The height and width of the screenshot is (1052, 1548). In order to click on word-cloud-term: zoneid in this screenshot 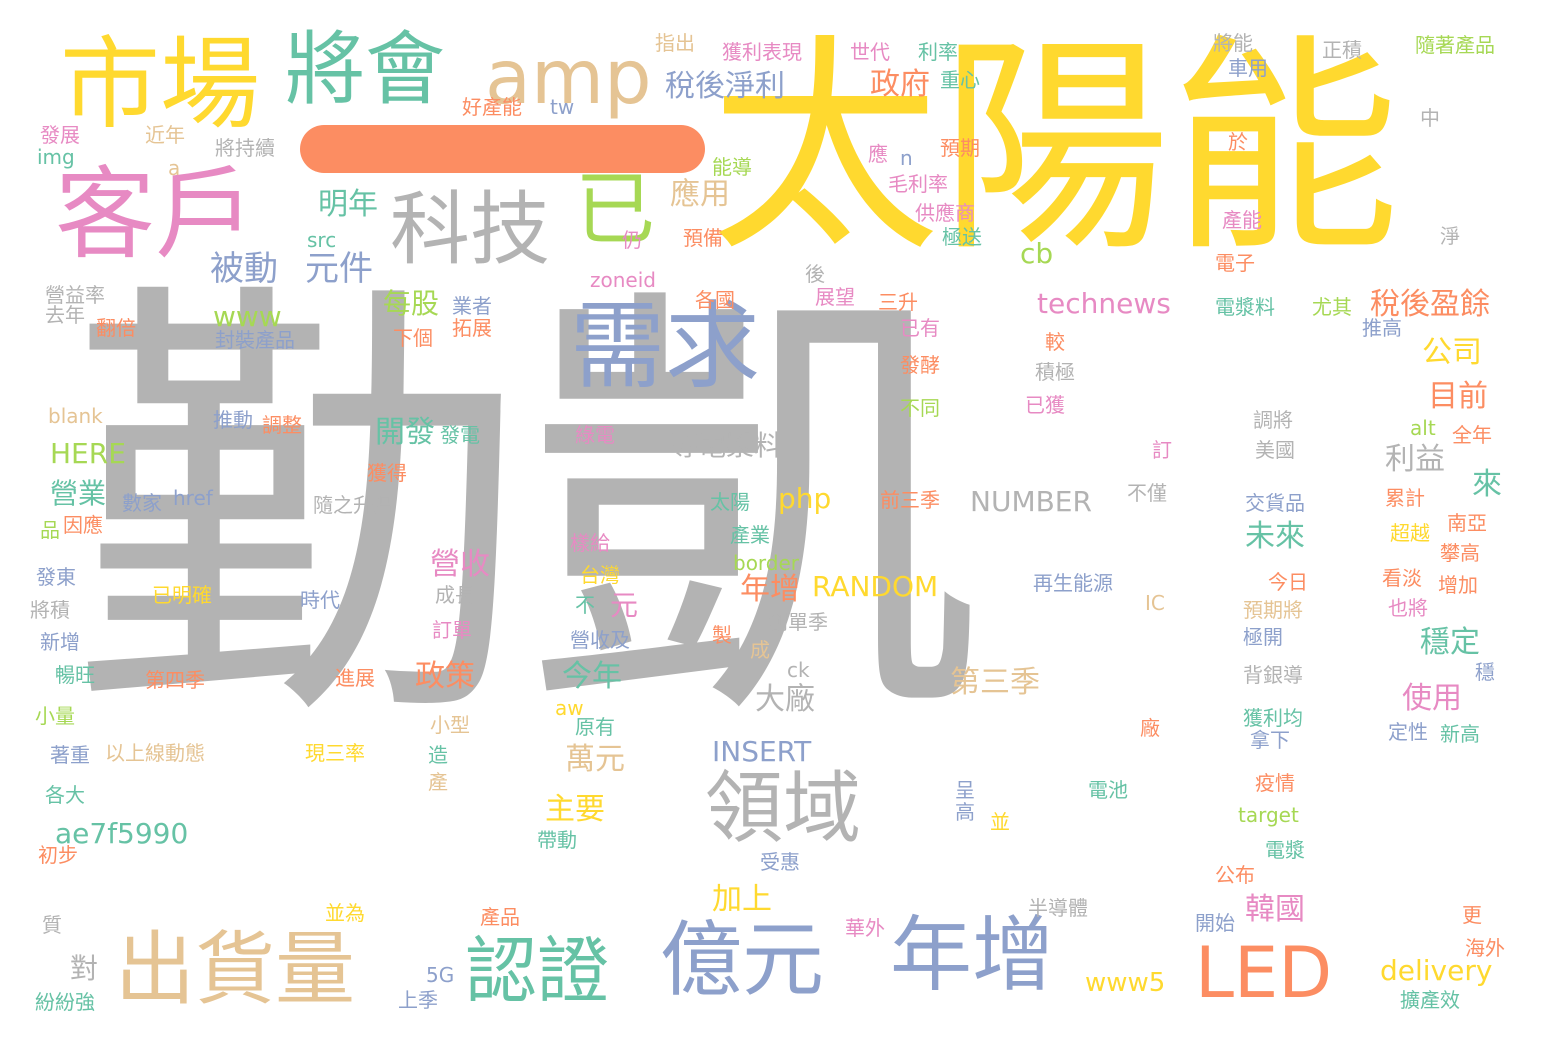, I will do `click(623, 280)`.